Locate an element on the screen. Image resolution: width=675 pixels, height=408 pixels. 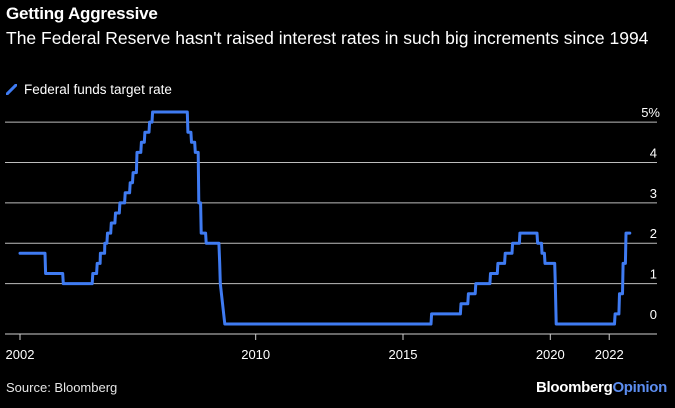
y-tick-label: 3 is located at coordinates (653, 193).